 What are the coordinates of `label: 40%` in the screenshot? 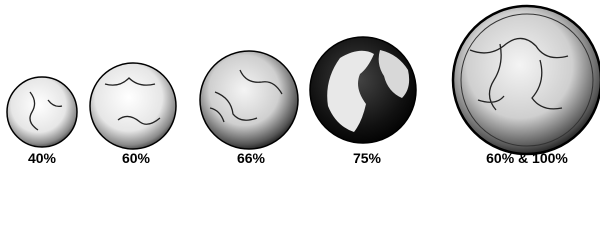 It's located at (42, 158).